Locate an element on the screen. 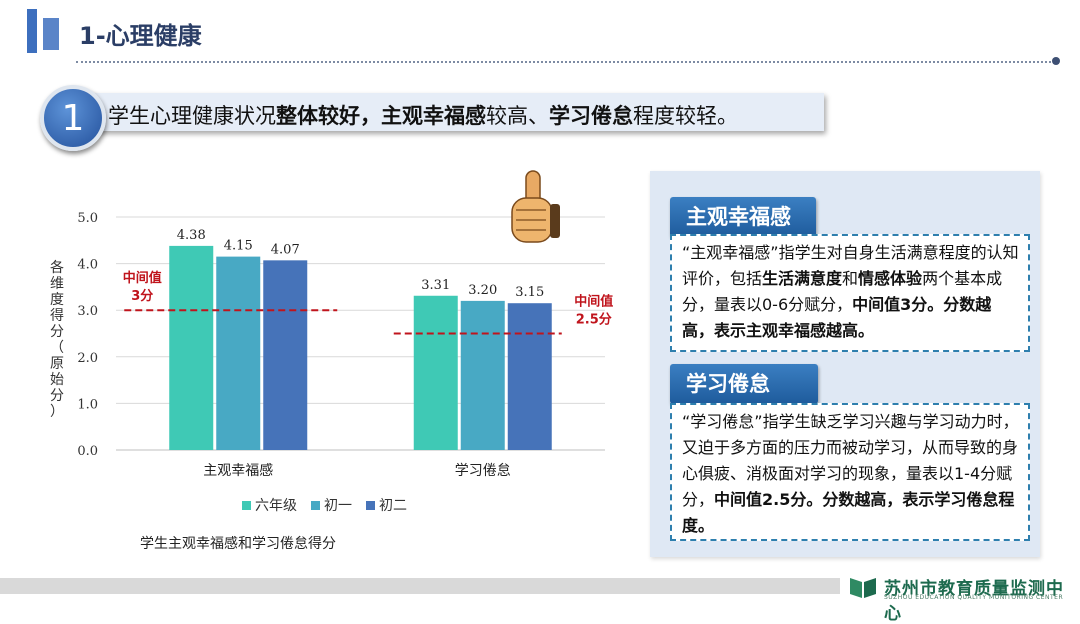  summary-part: 程度较轻。 is located at coordinates (685, 116).